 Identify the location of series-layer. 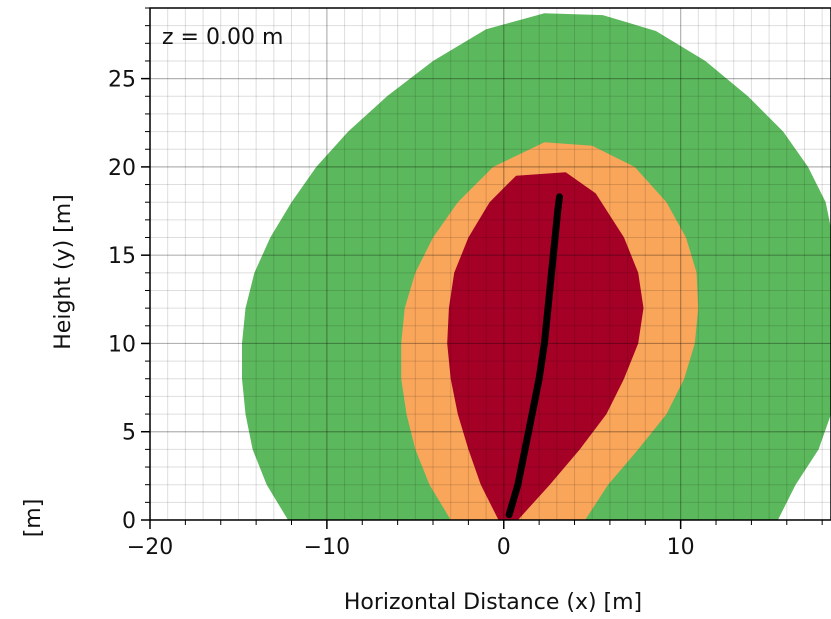
(534, 356).